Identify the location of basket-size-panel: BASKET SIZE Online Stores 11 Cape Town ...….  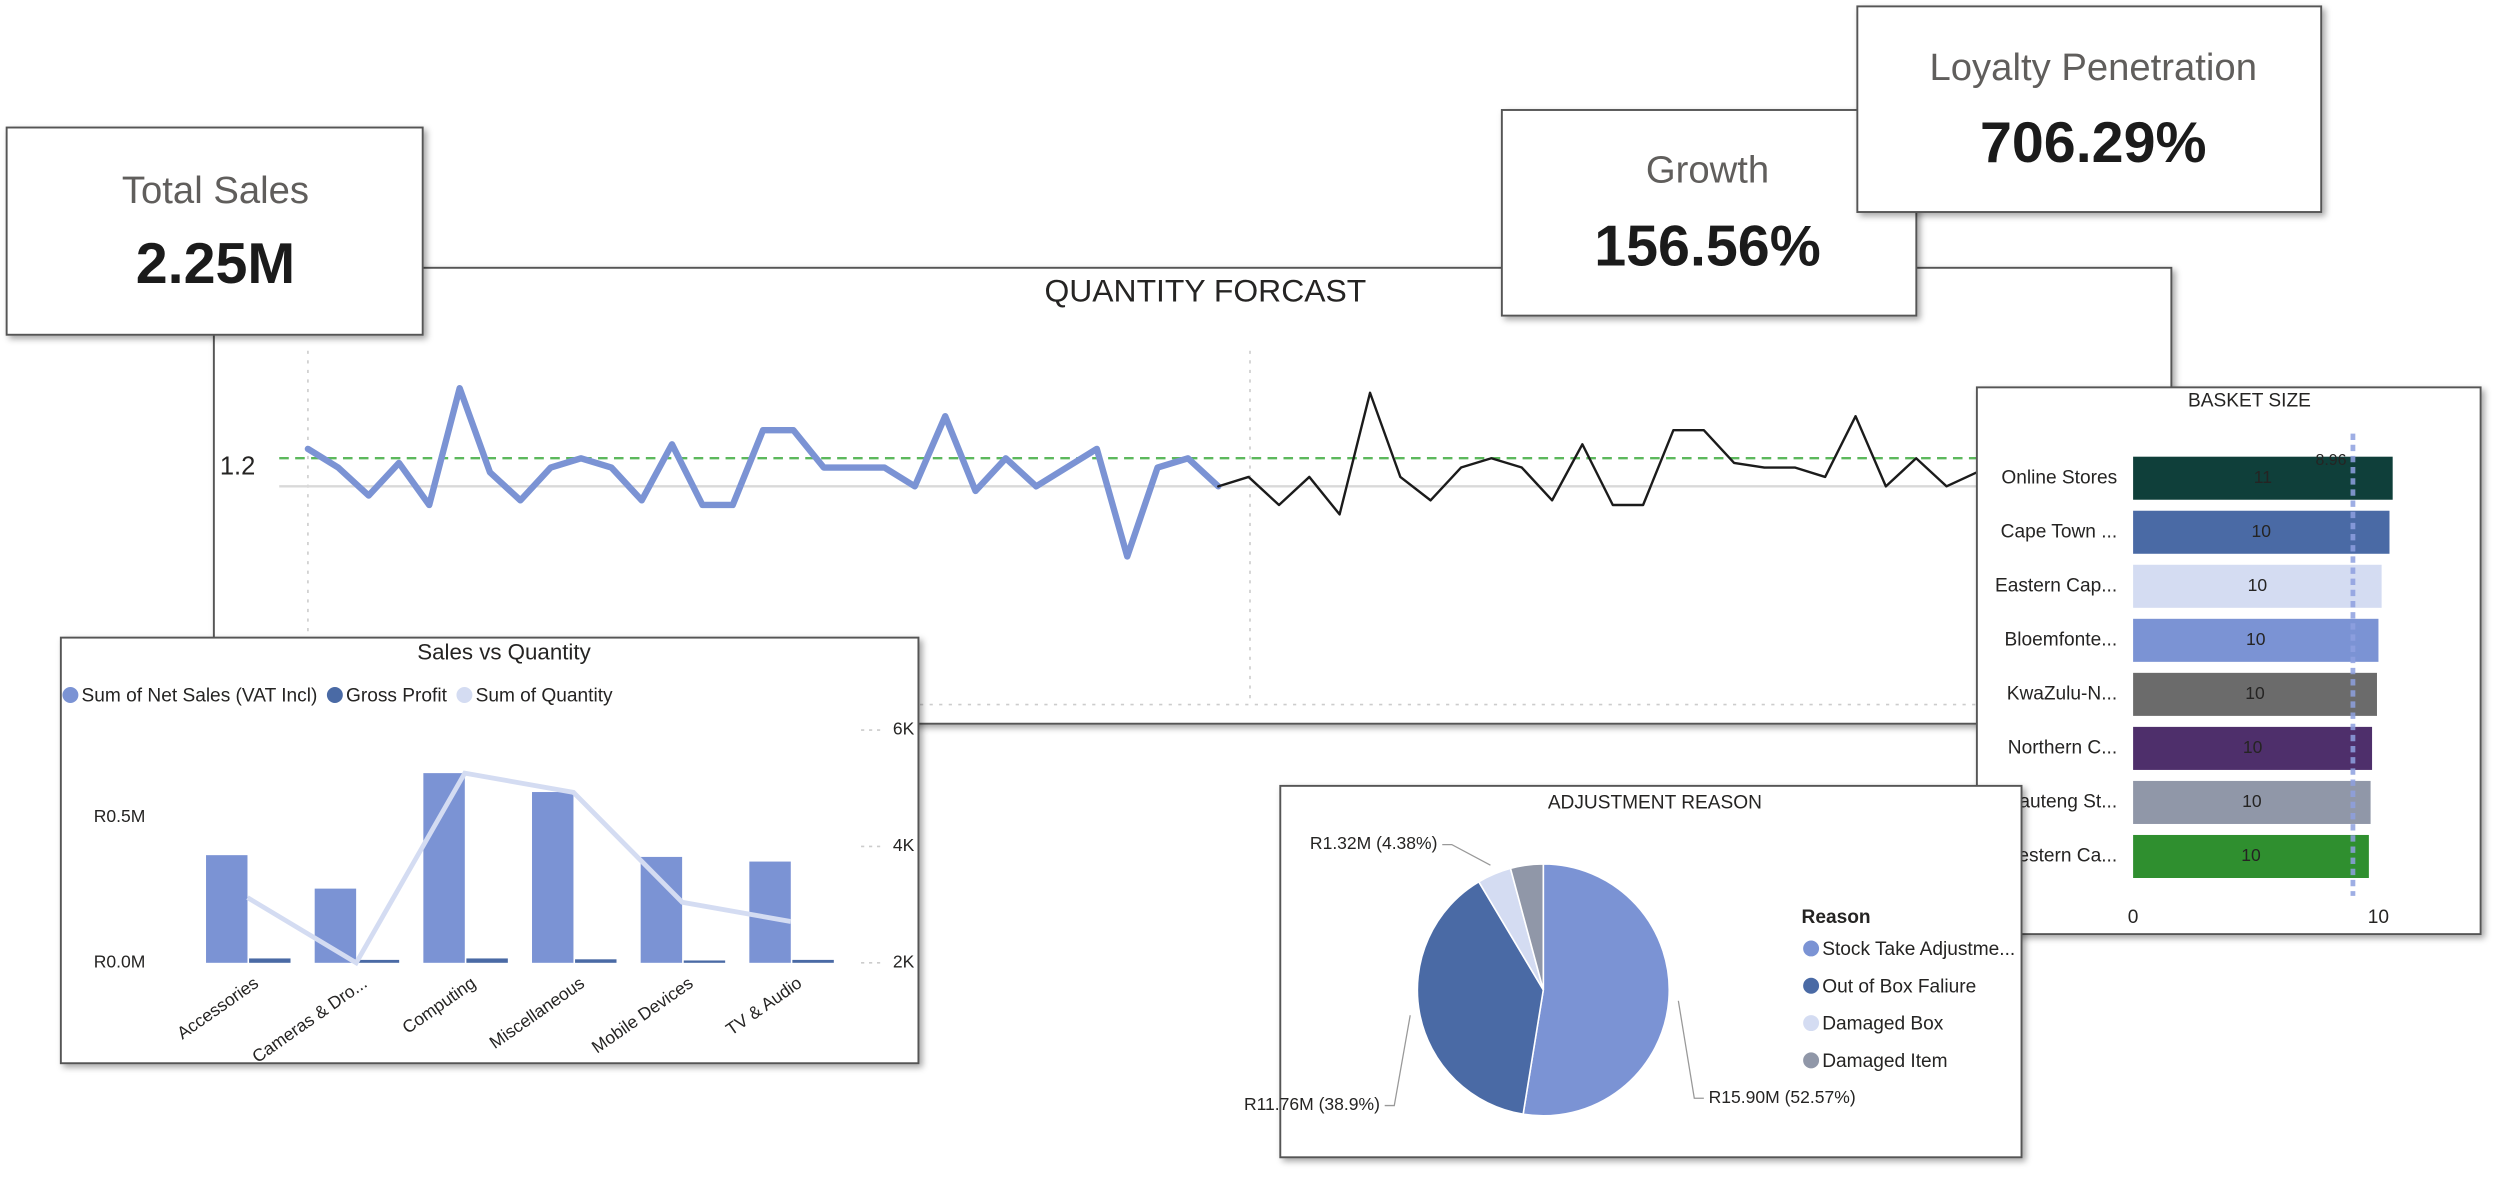
(2228, 661).